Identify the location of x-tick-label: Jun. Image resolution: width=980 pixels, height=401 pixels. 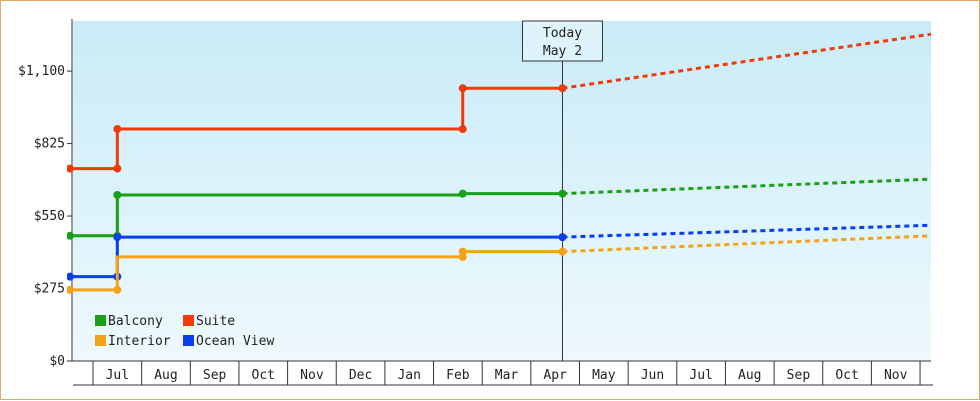
(652, 375).